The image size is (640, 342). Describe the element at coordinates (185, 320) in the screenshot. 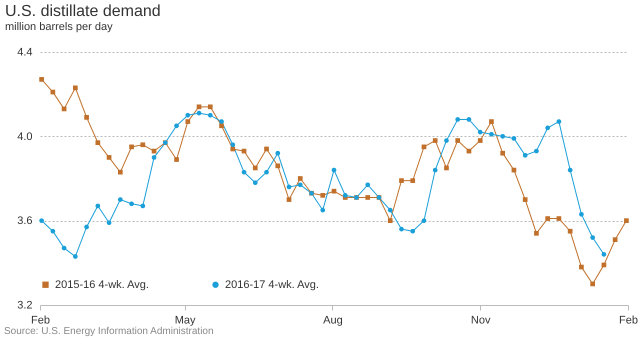

I see `x-tick-label: May` at that location.